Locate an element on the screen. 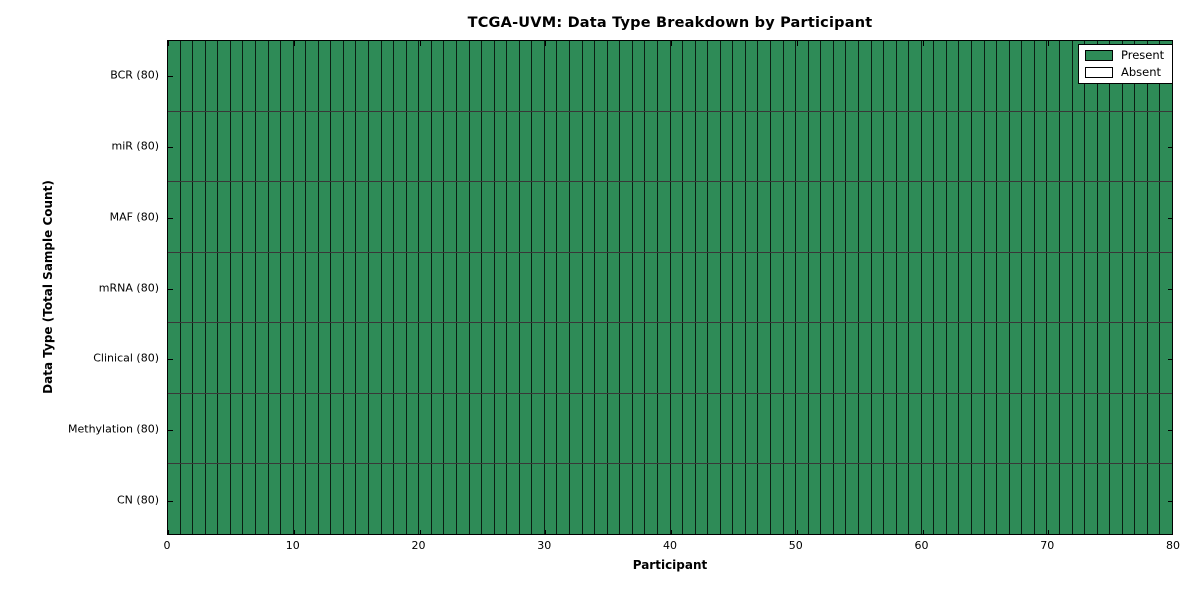  legend: Present Absent is located at coordinates (1126, 64).